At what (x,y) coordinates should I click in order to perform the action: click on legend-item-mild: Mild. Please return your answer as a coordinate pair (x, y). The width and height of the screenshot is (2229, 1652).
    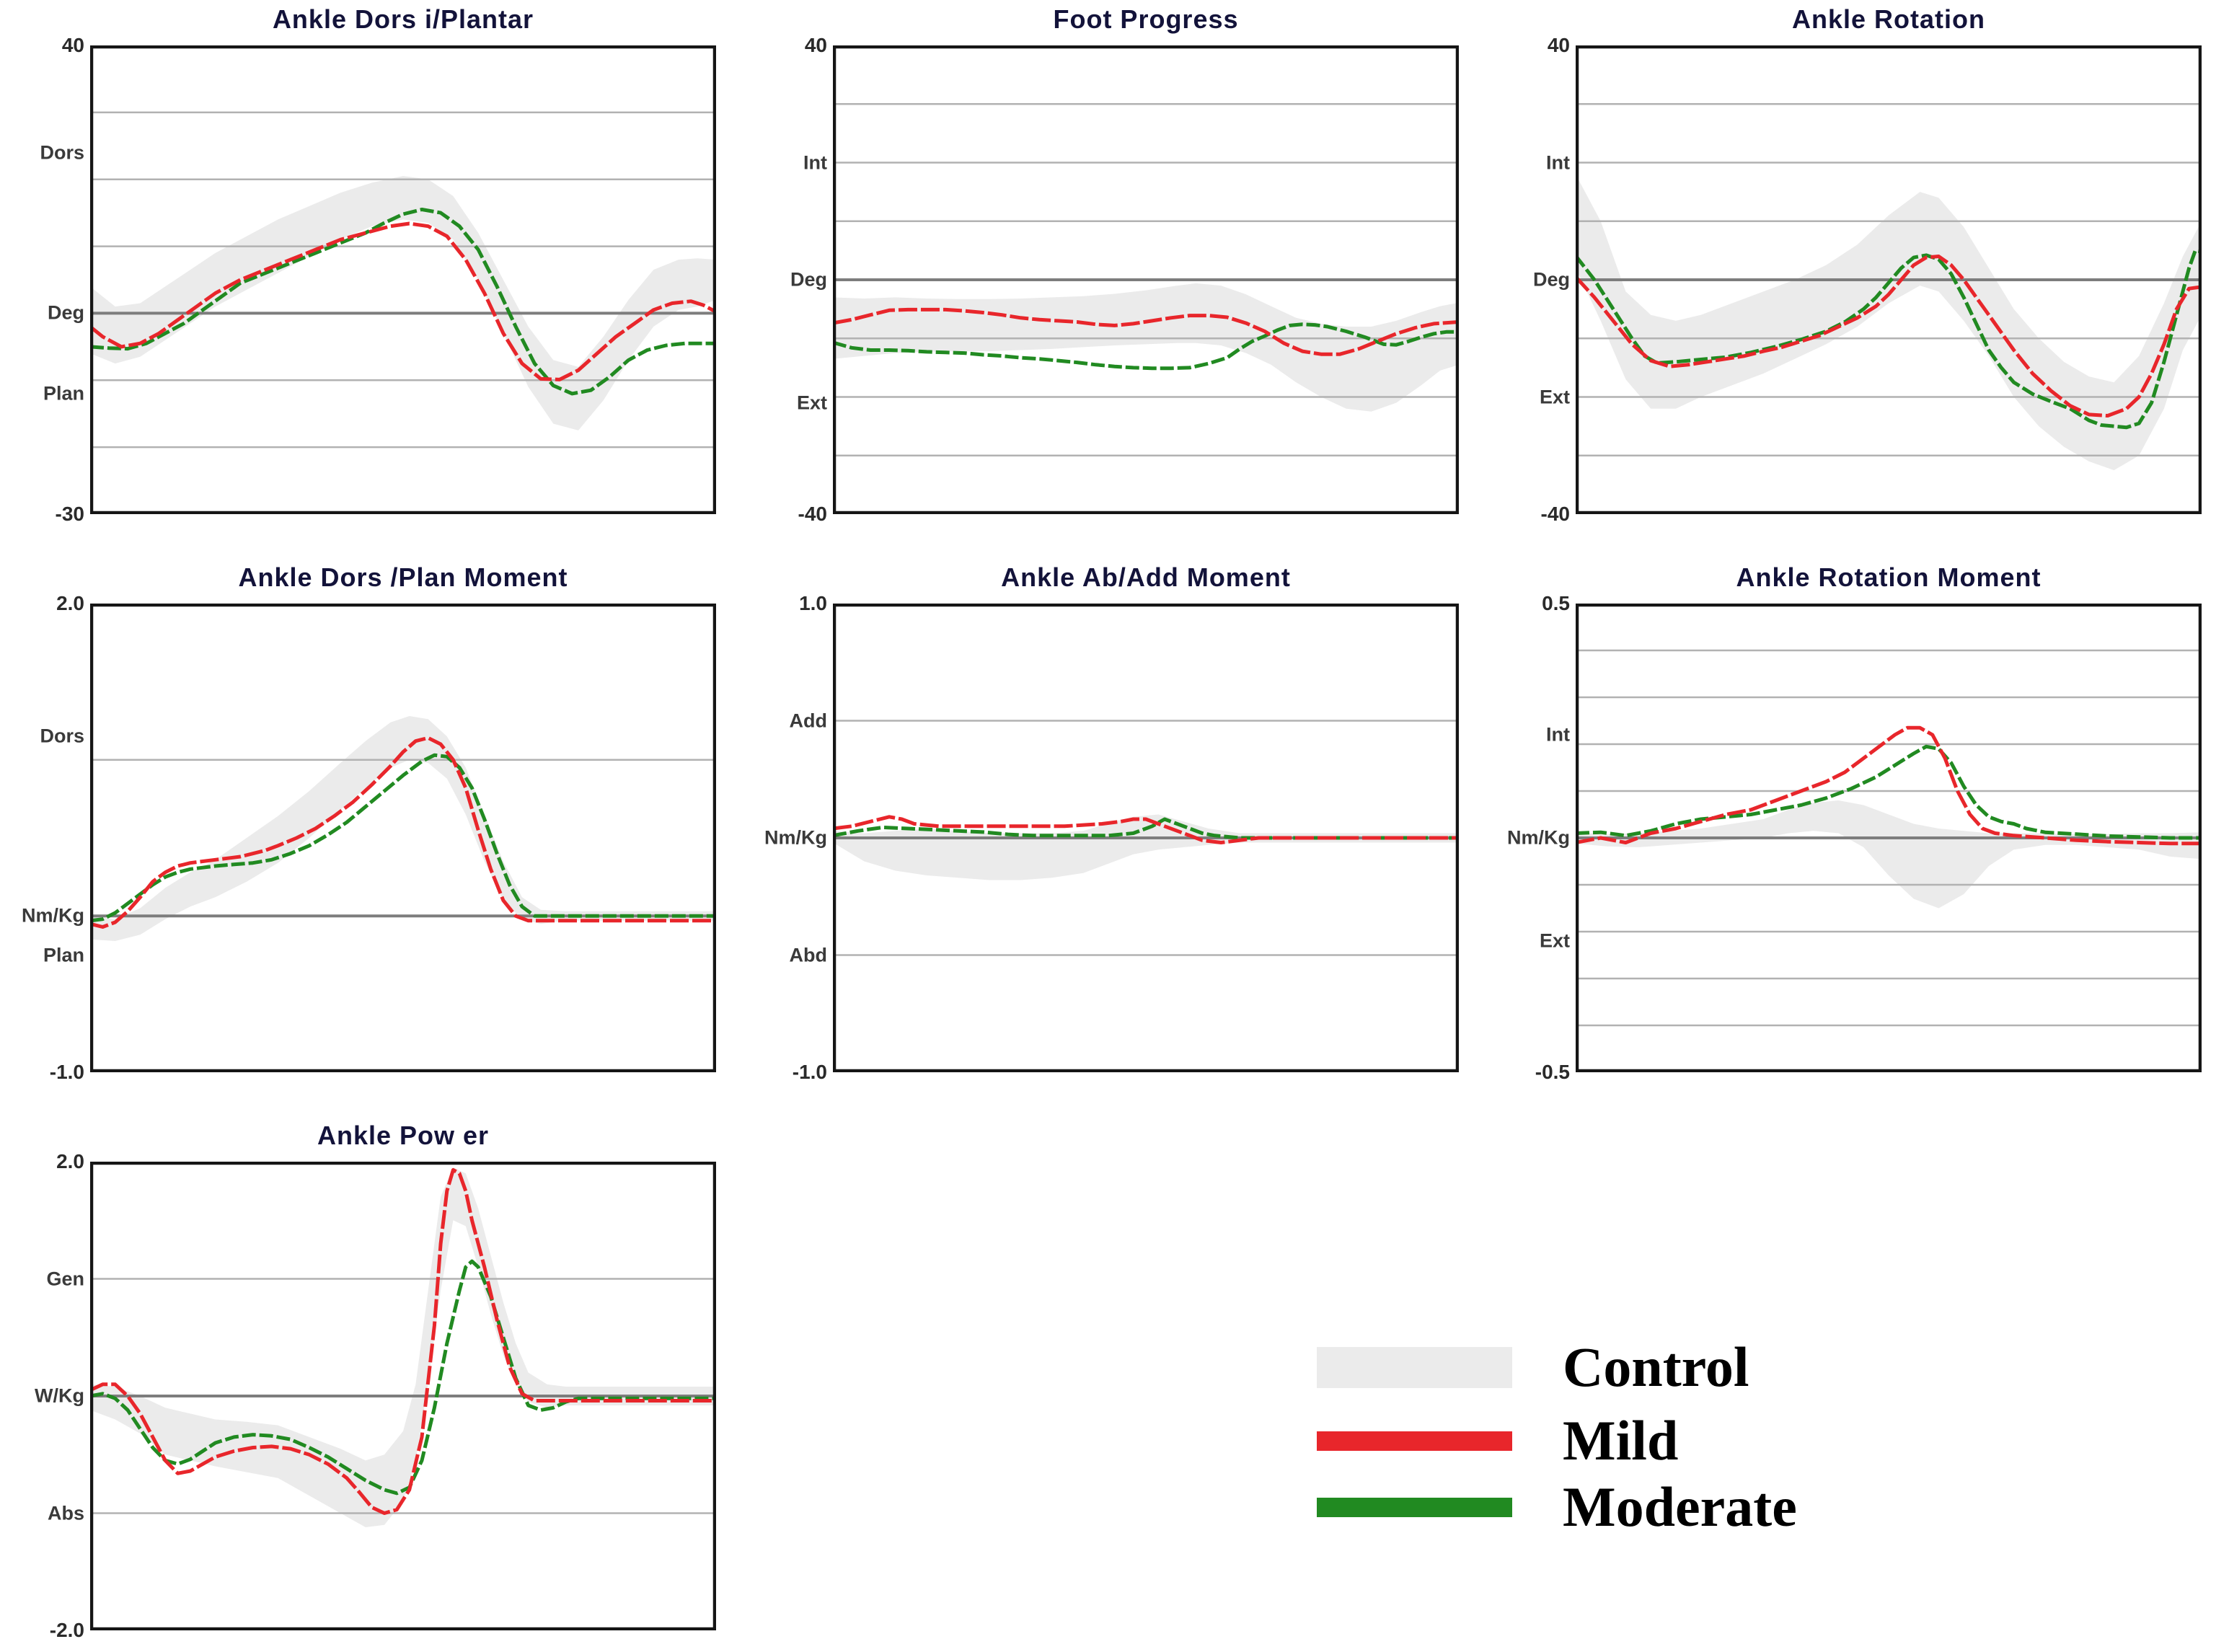
    Looking at the image, I should click on (1497, 1440).